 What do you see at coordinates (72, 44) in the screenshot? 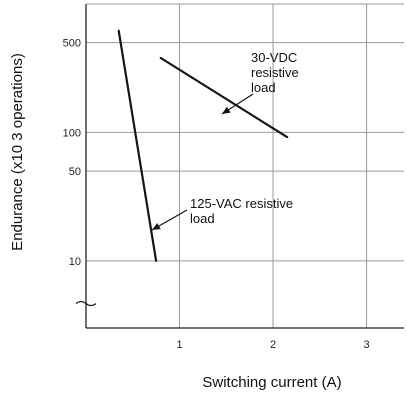
I see `y-tick-label-500: 500` at bounding box center [72, 44].